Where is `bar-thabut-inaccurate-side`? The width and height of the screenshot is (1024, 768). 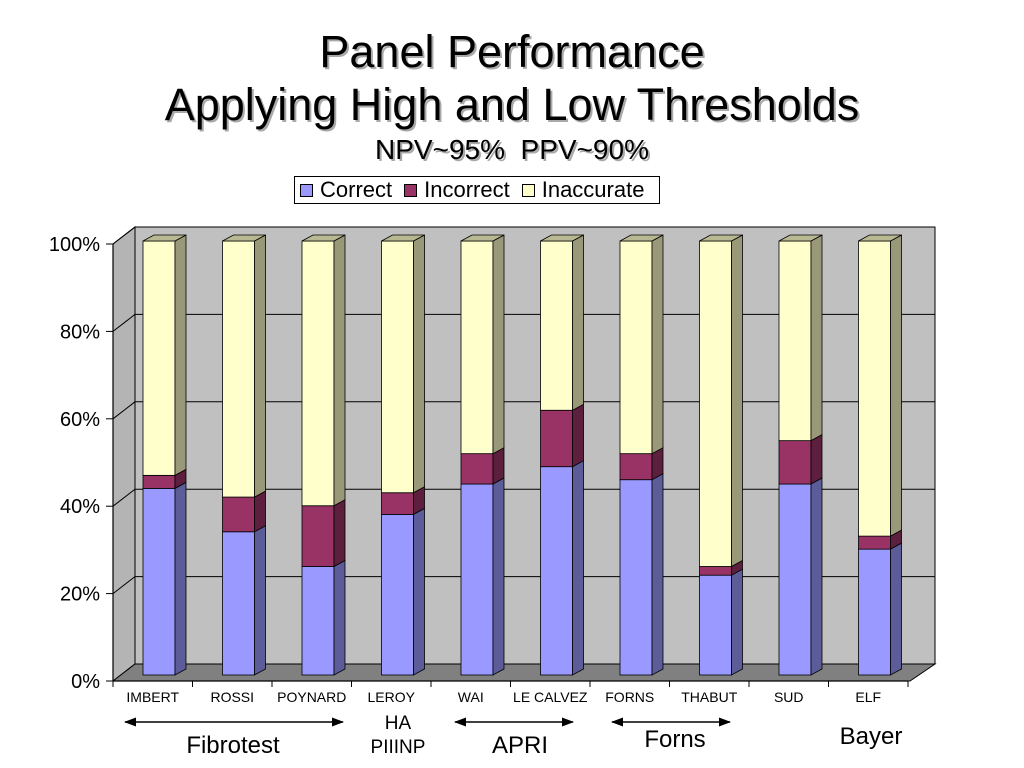
bar-thabut-inaccurate-side is located at coordinates (737, 401).